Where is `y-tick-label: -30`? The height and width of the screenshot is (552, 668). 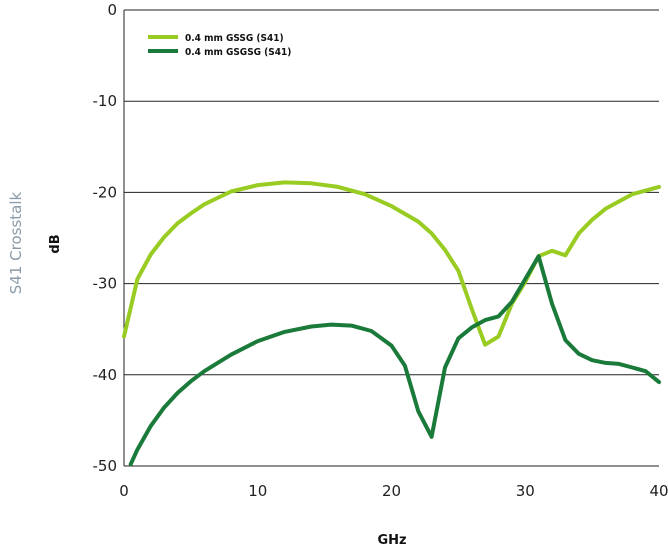
y-tick-label: -30 is located at coordinates (105, 284).